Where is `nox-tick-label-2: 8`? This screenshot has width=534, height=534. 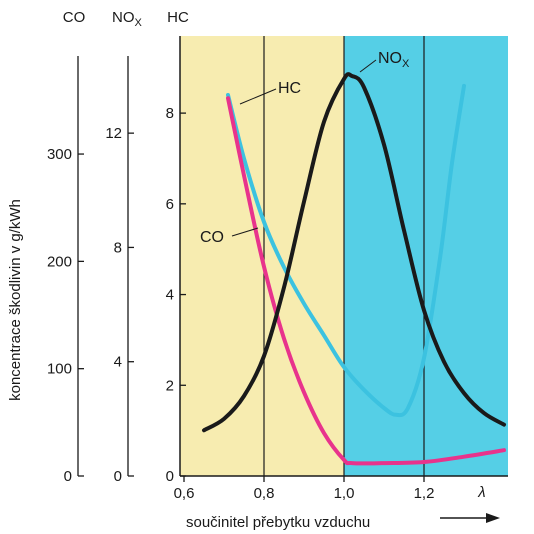
nox-tick-label-2: 8 is located at coordinates (118, 247).